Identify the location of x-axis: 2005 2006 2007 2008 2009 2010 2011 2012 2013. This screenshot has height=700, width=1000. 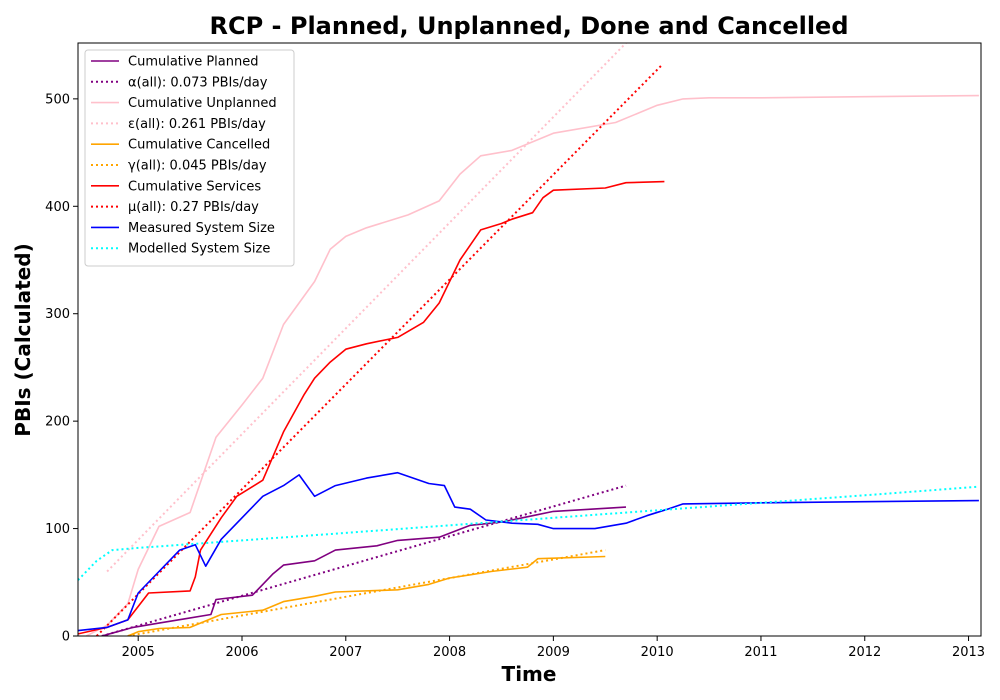
(553, 648).